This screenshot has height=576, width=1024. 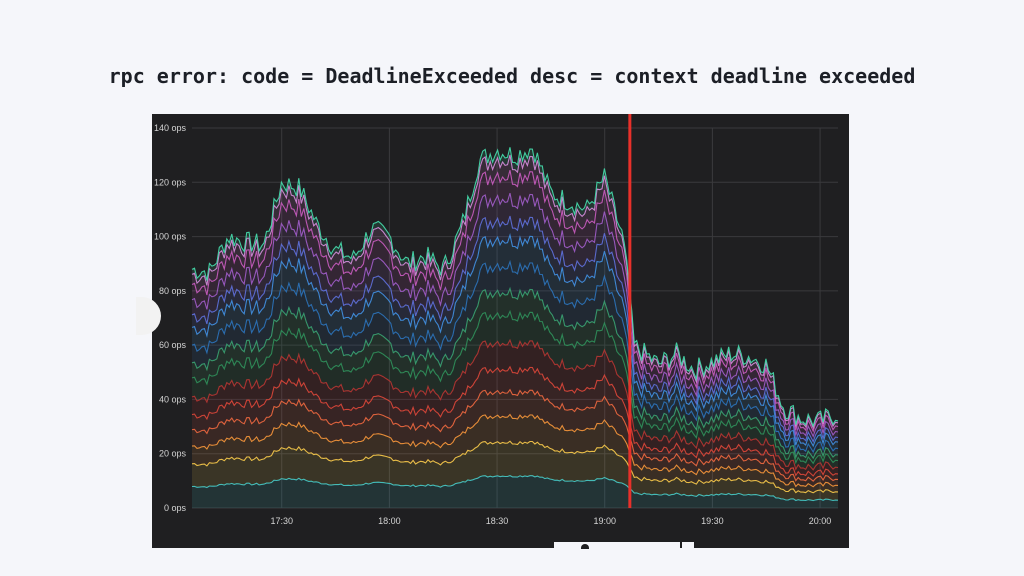 What do you see at coordinates (681, 545) in the screenshot?
I see `scrollbar-end-marker` at bounding box center [681, 545].